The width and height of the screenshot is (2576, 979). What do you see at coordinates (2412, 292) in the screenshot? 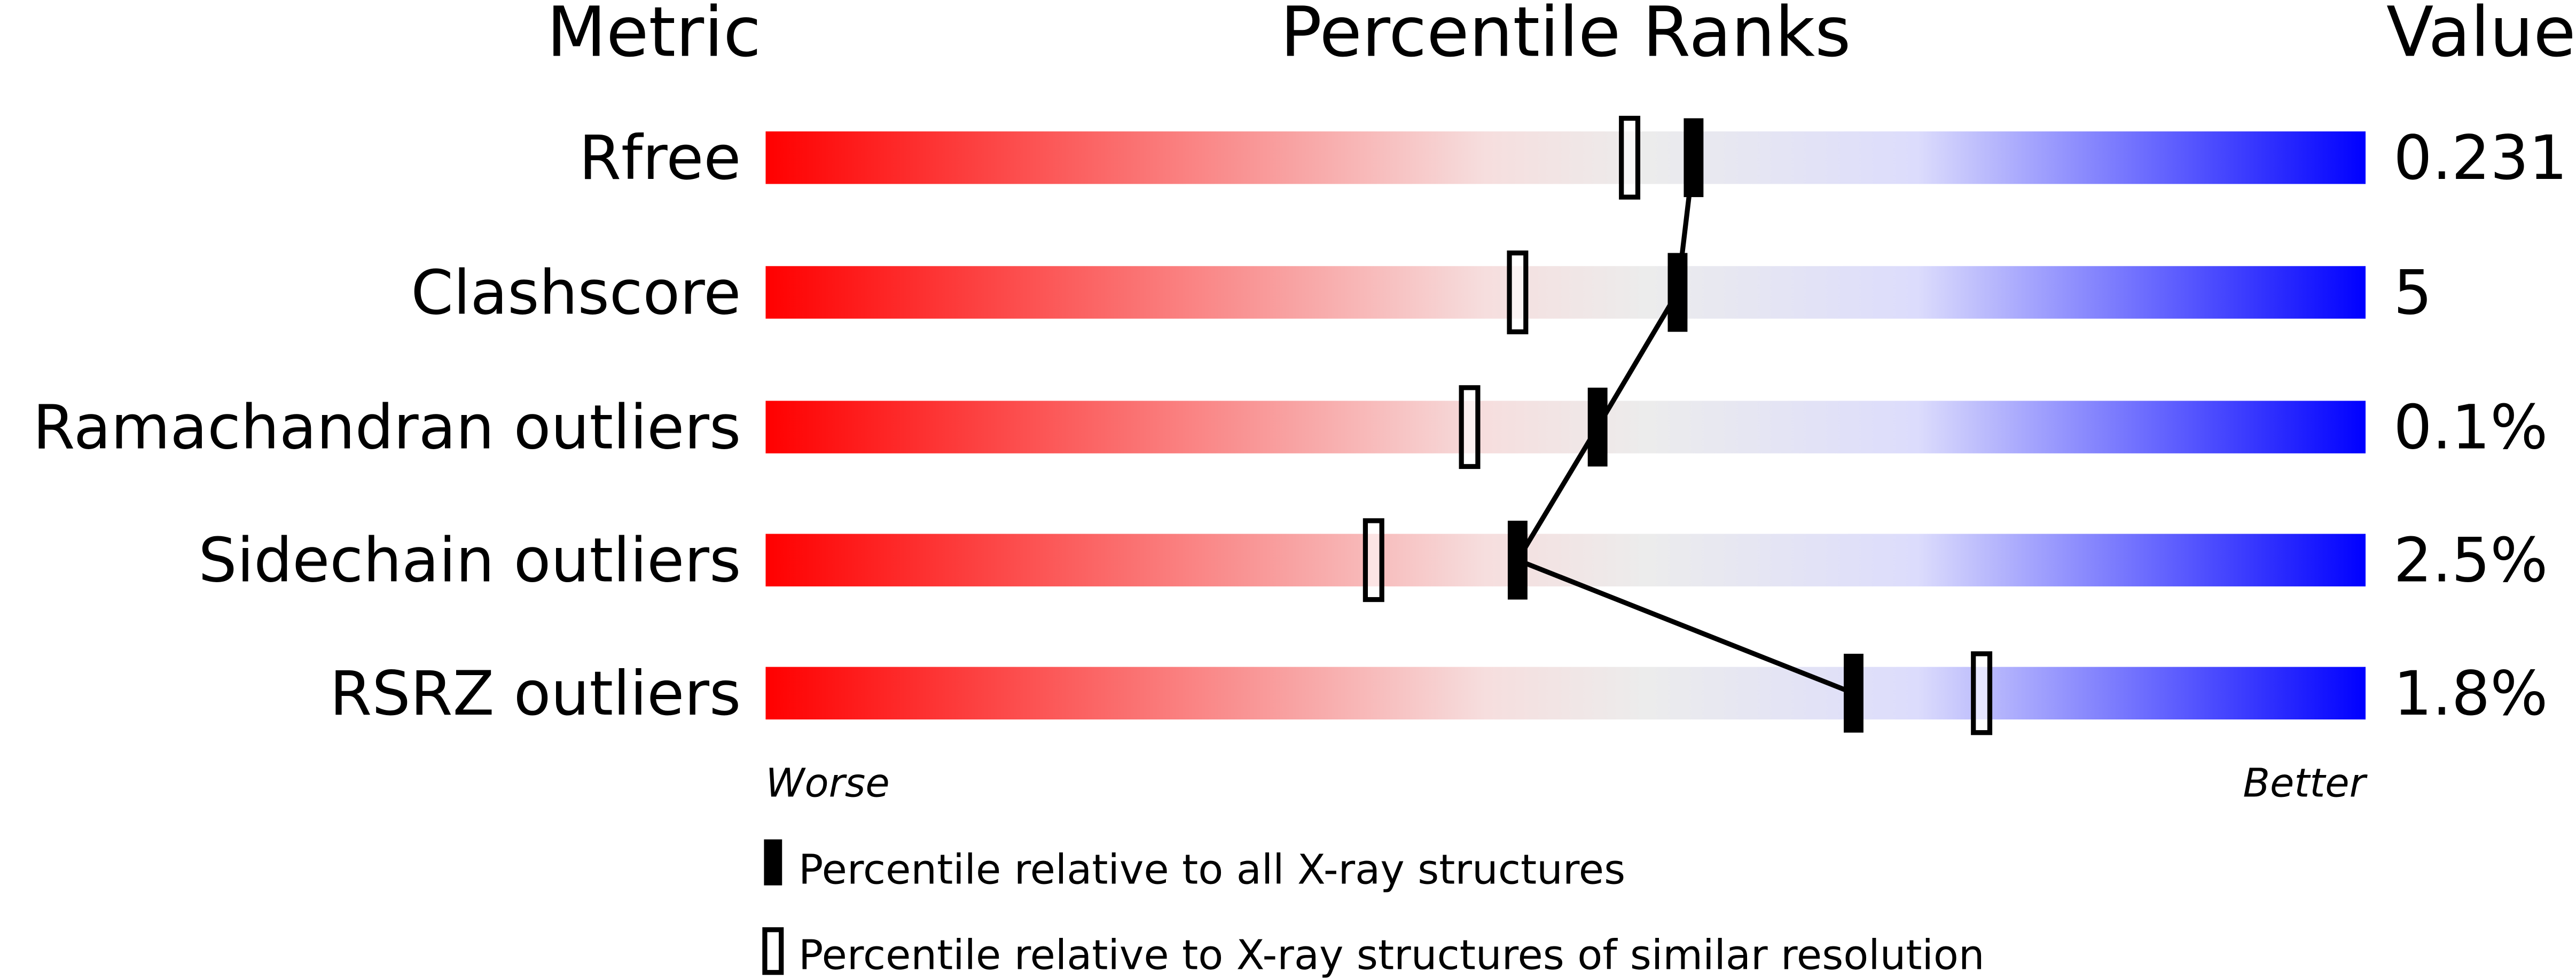
I see `metric-value: 5` at bounding box center [2412, 292].